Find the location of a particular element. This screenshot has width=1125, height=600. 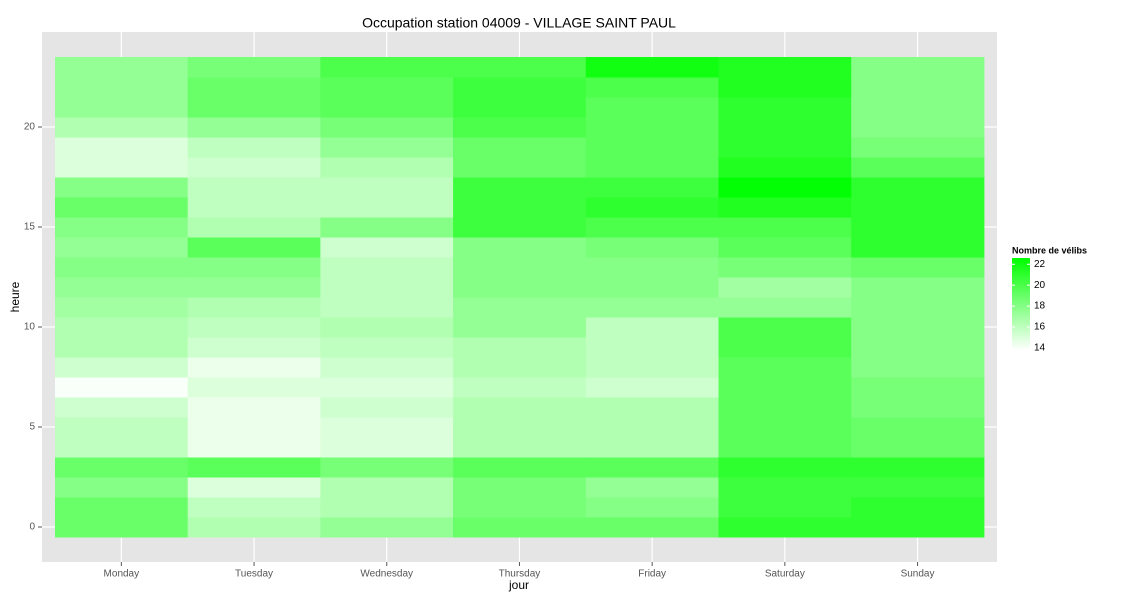

y-tick-label: 0 is located at coordinates (32, 527).